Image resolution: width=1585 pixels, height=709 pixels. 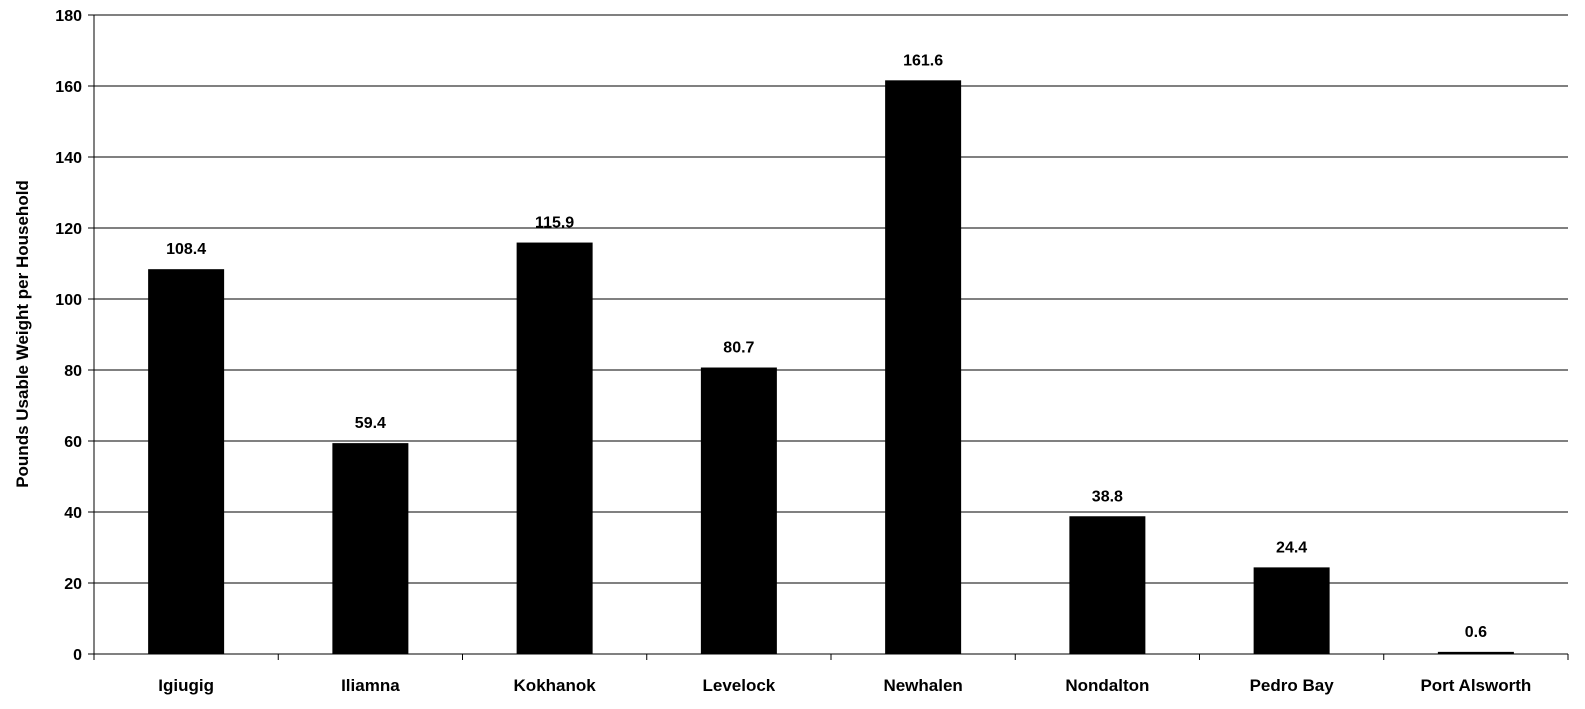 I want to click on x-tick-label: Newhalen, so click(x=922, y=685).